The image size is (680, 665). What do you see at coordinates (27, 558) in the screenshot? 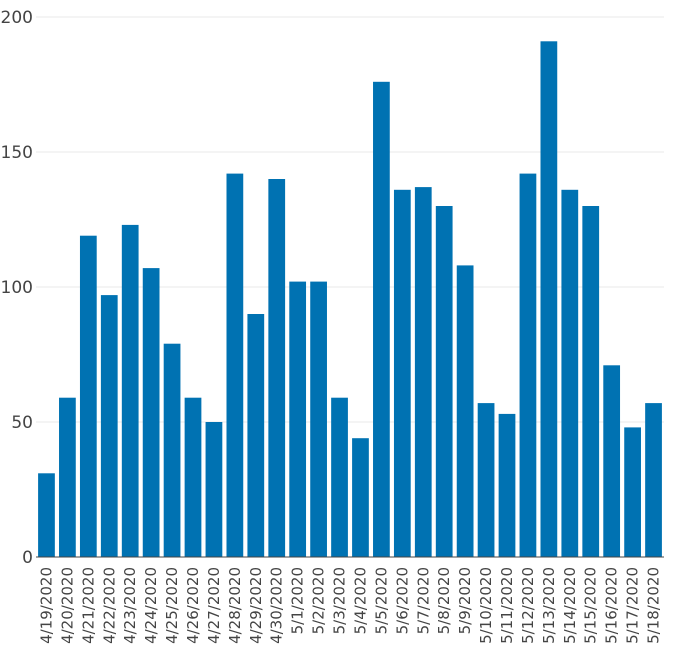
I see `y-tick-label: 0` at bounding box center [27, 558].